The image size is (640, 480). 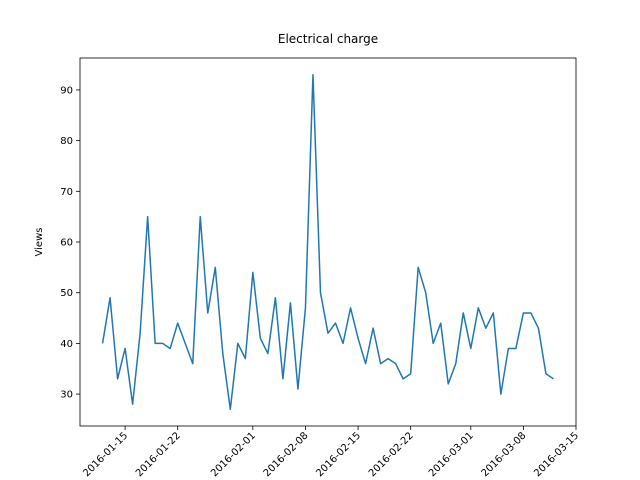 What do you see at coordinates (66, 395) in the screenshot?
I see `y-tick-label: 30` at bounding box center [66, 395].